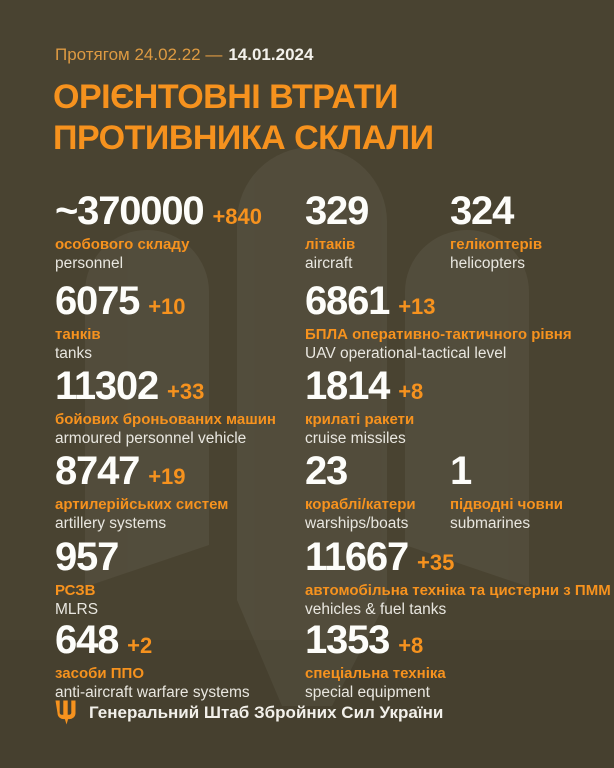 This screenshot has height=768, width=614. What do you see at coordinates (186, 391) in the screenshot?
I see `stat-delta: +33` at bounding box center [186, 391].